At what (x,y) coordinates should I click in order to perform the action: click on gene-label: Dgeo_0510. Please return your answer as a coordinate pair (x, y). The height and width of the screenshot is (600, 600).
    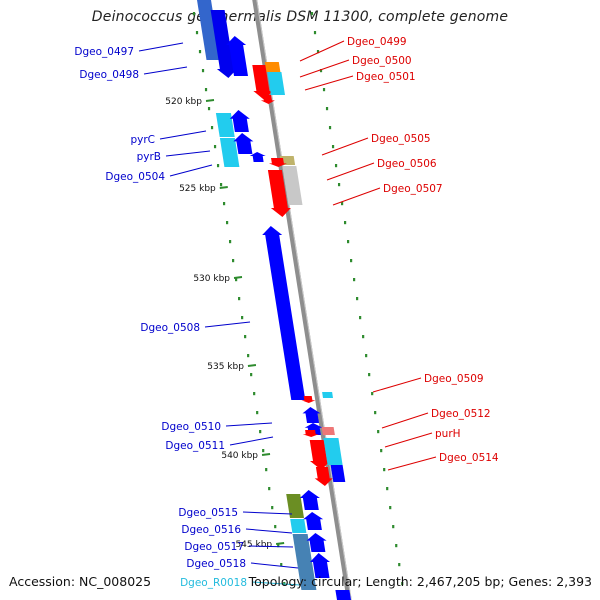
    Looking at the image, I should click on (191, 427).